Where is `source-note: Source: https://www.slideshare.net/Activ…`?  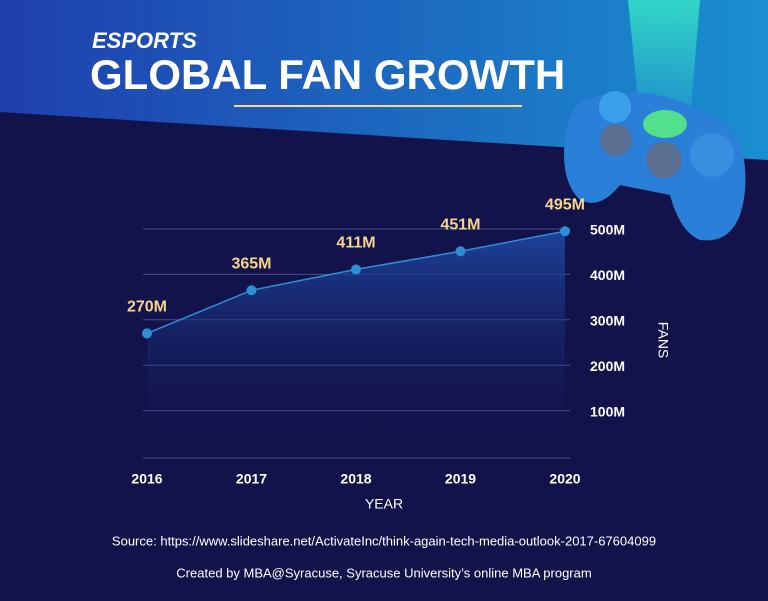 source-note: Source: https://www.slideshare.net/Activ… is located at coordinates (384, 540).